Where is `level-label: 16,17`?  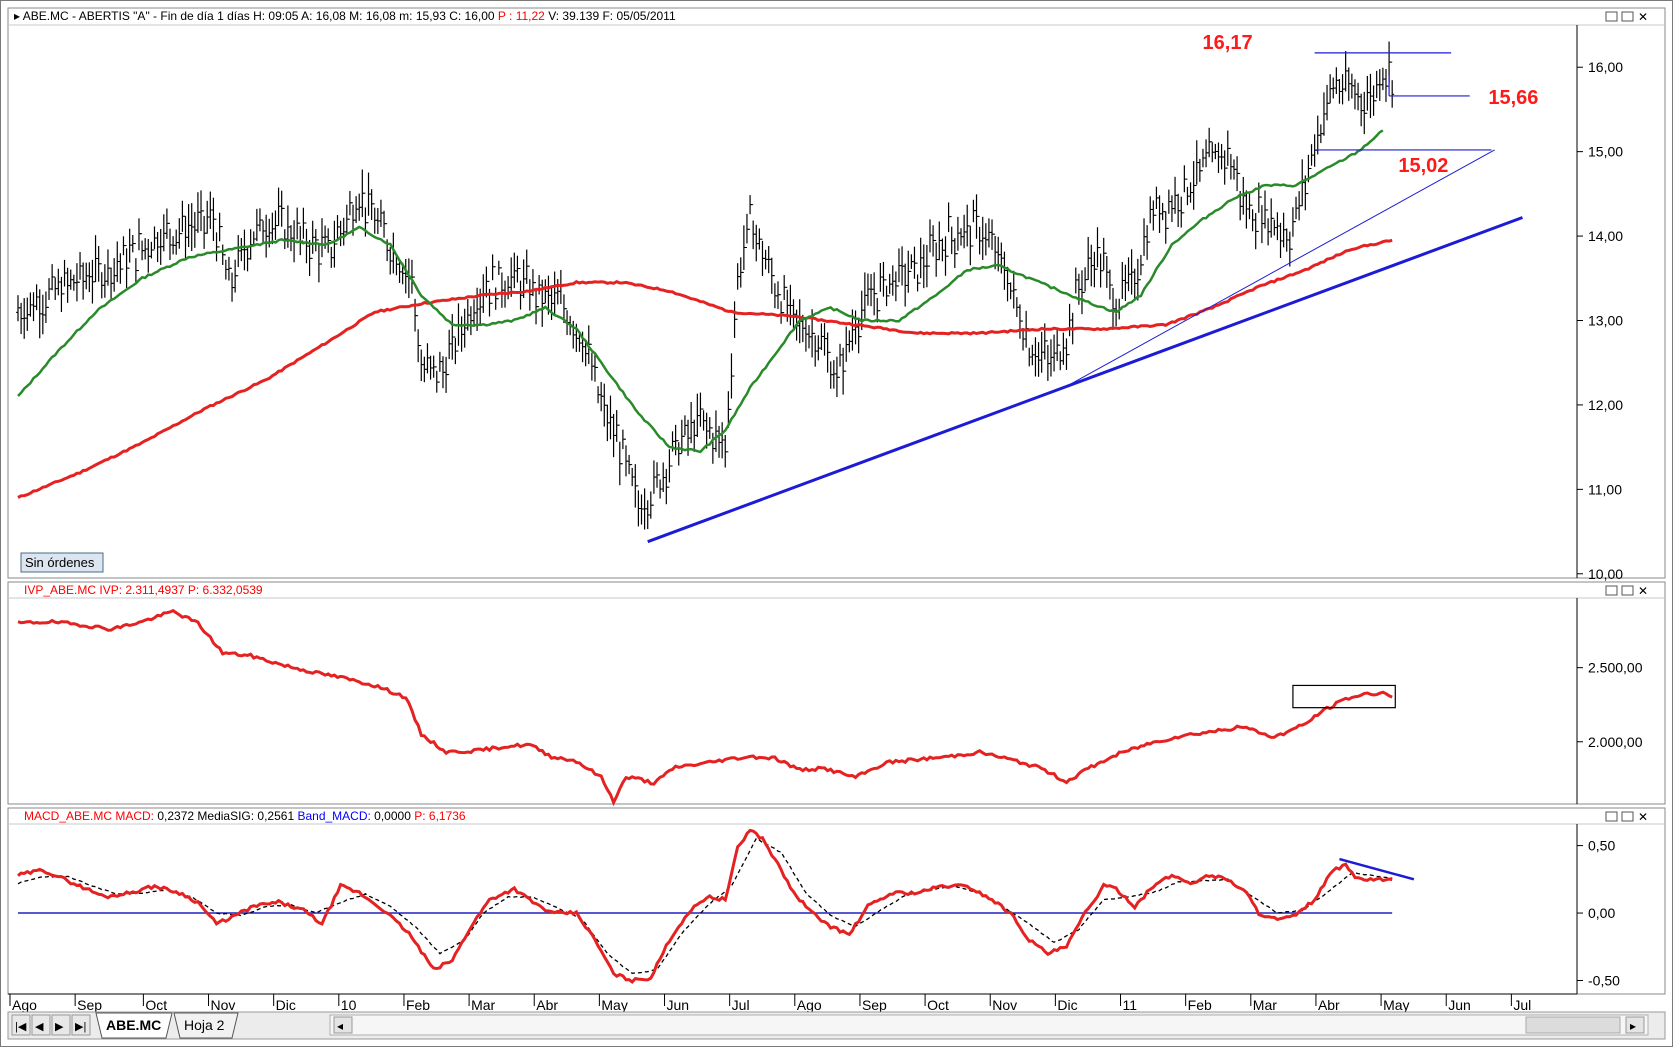 level-label: 16,17 is located at coordinates (1228, 43).